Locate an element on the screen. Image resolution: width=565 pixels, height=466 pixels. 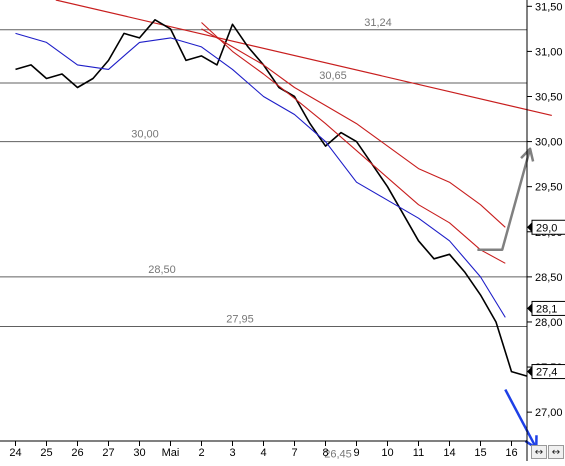
y-tick-label: 31,00 is located at coordinates (549, 52).